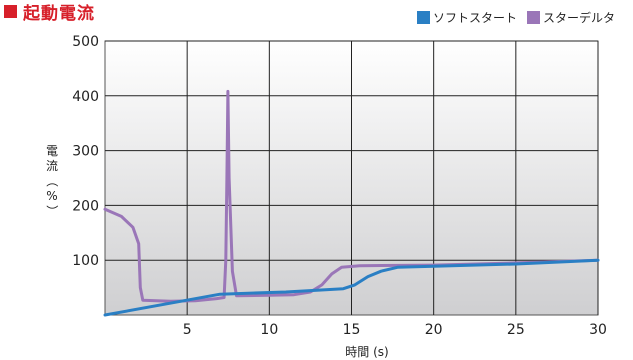 Image resolution: width=633 pixels, height=360 pixels. Describe the element at coordinates (85, 261) in the screenshot. I see `y-tick-label: 100` at that location.